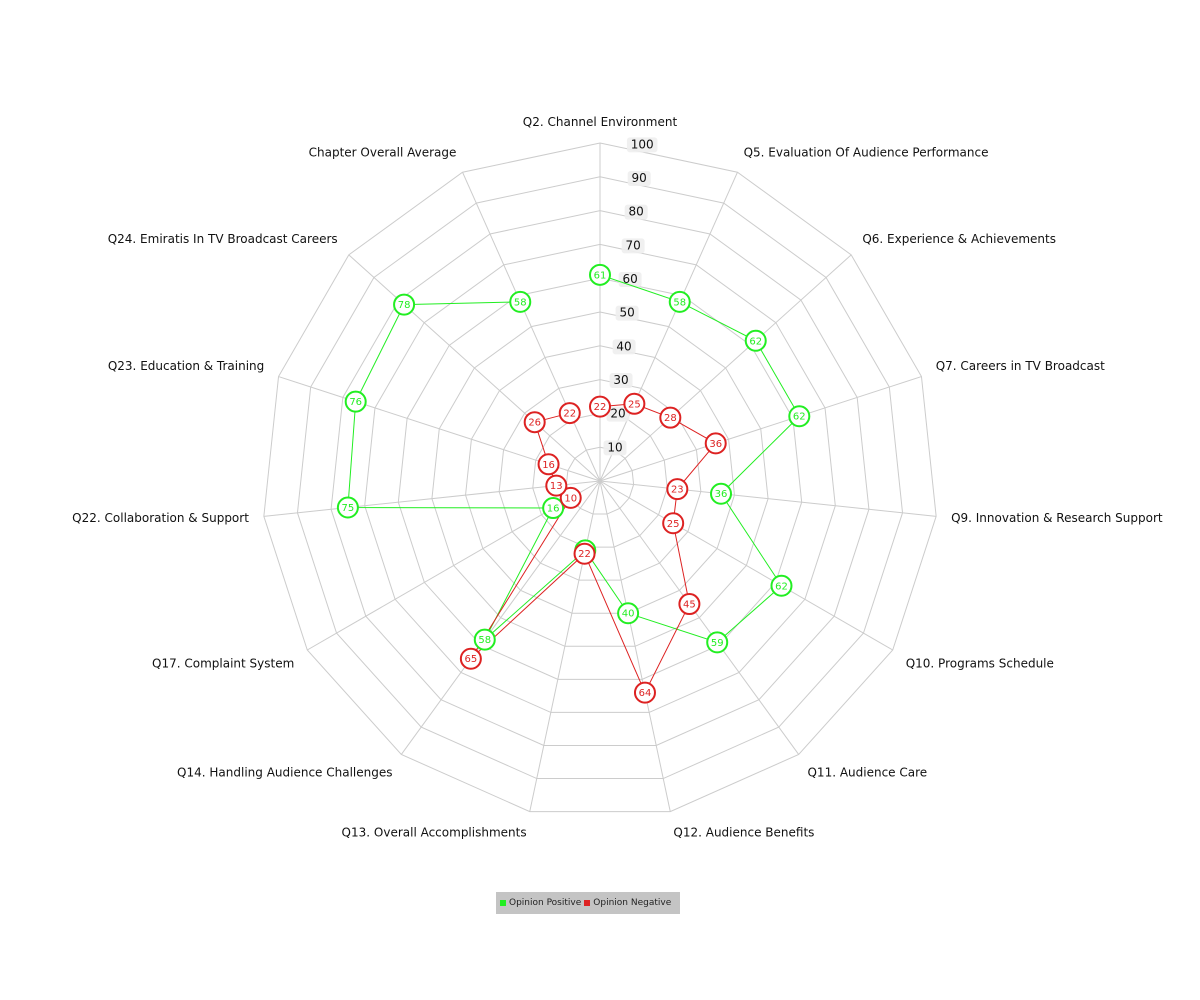  I want to click on data-point-label: 78, so click(404, 305).